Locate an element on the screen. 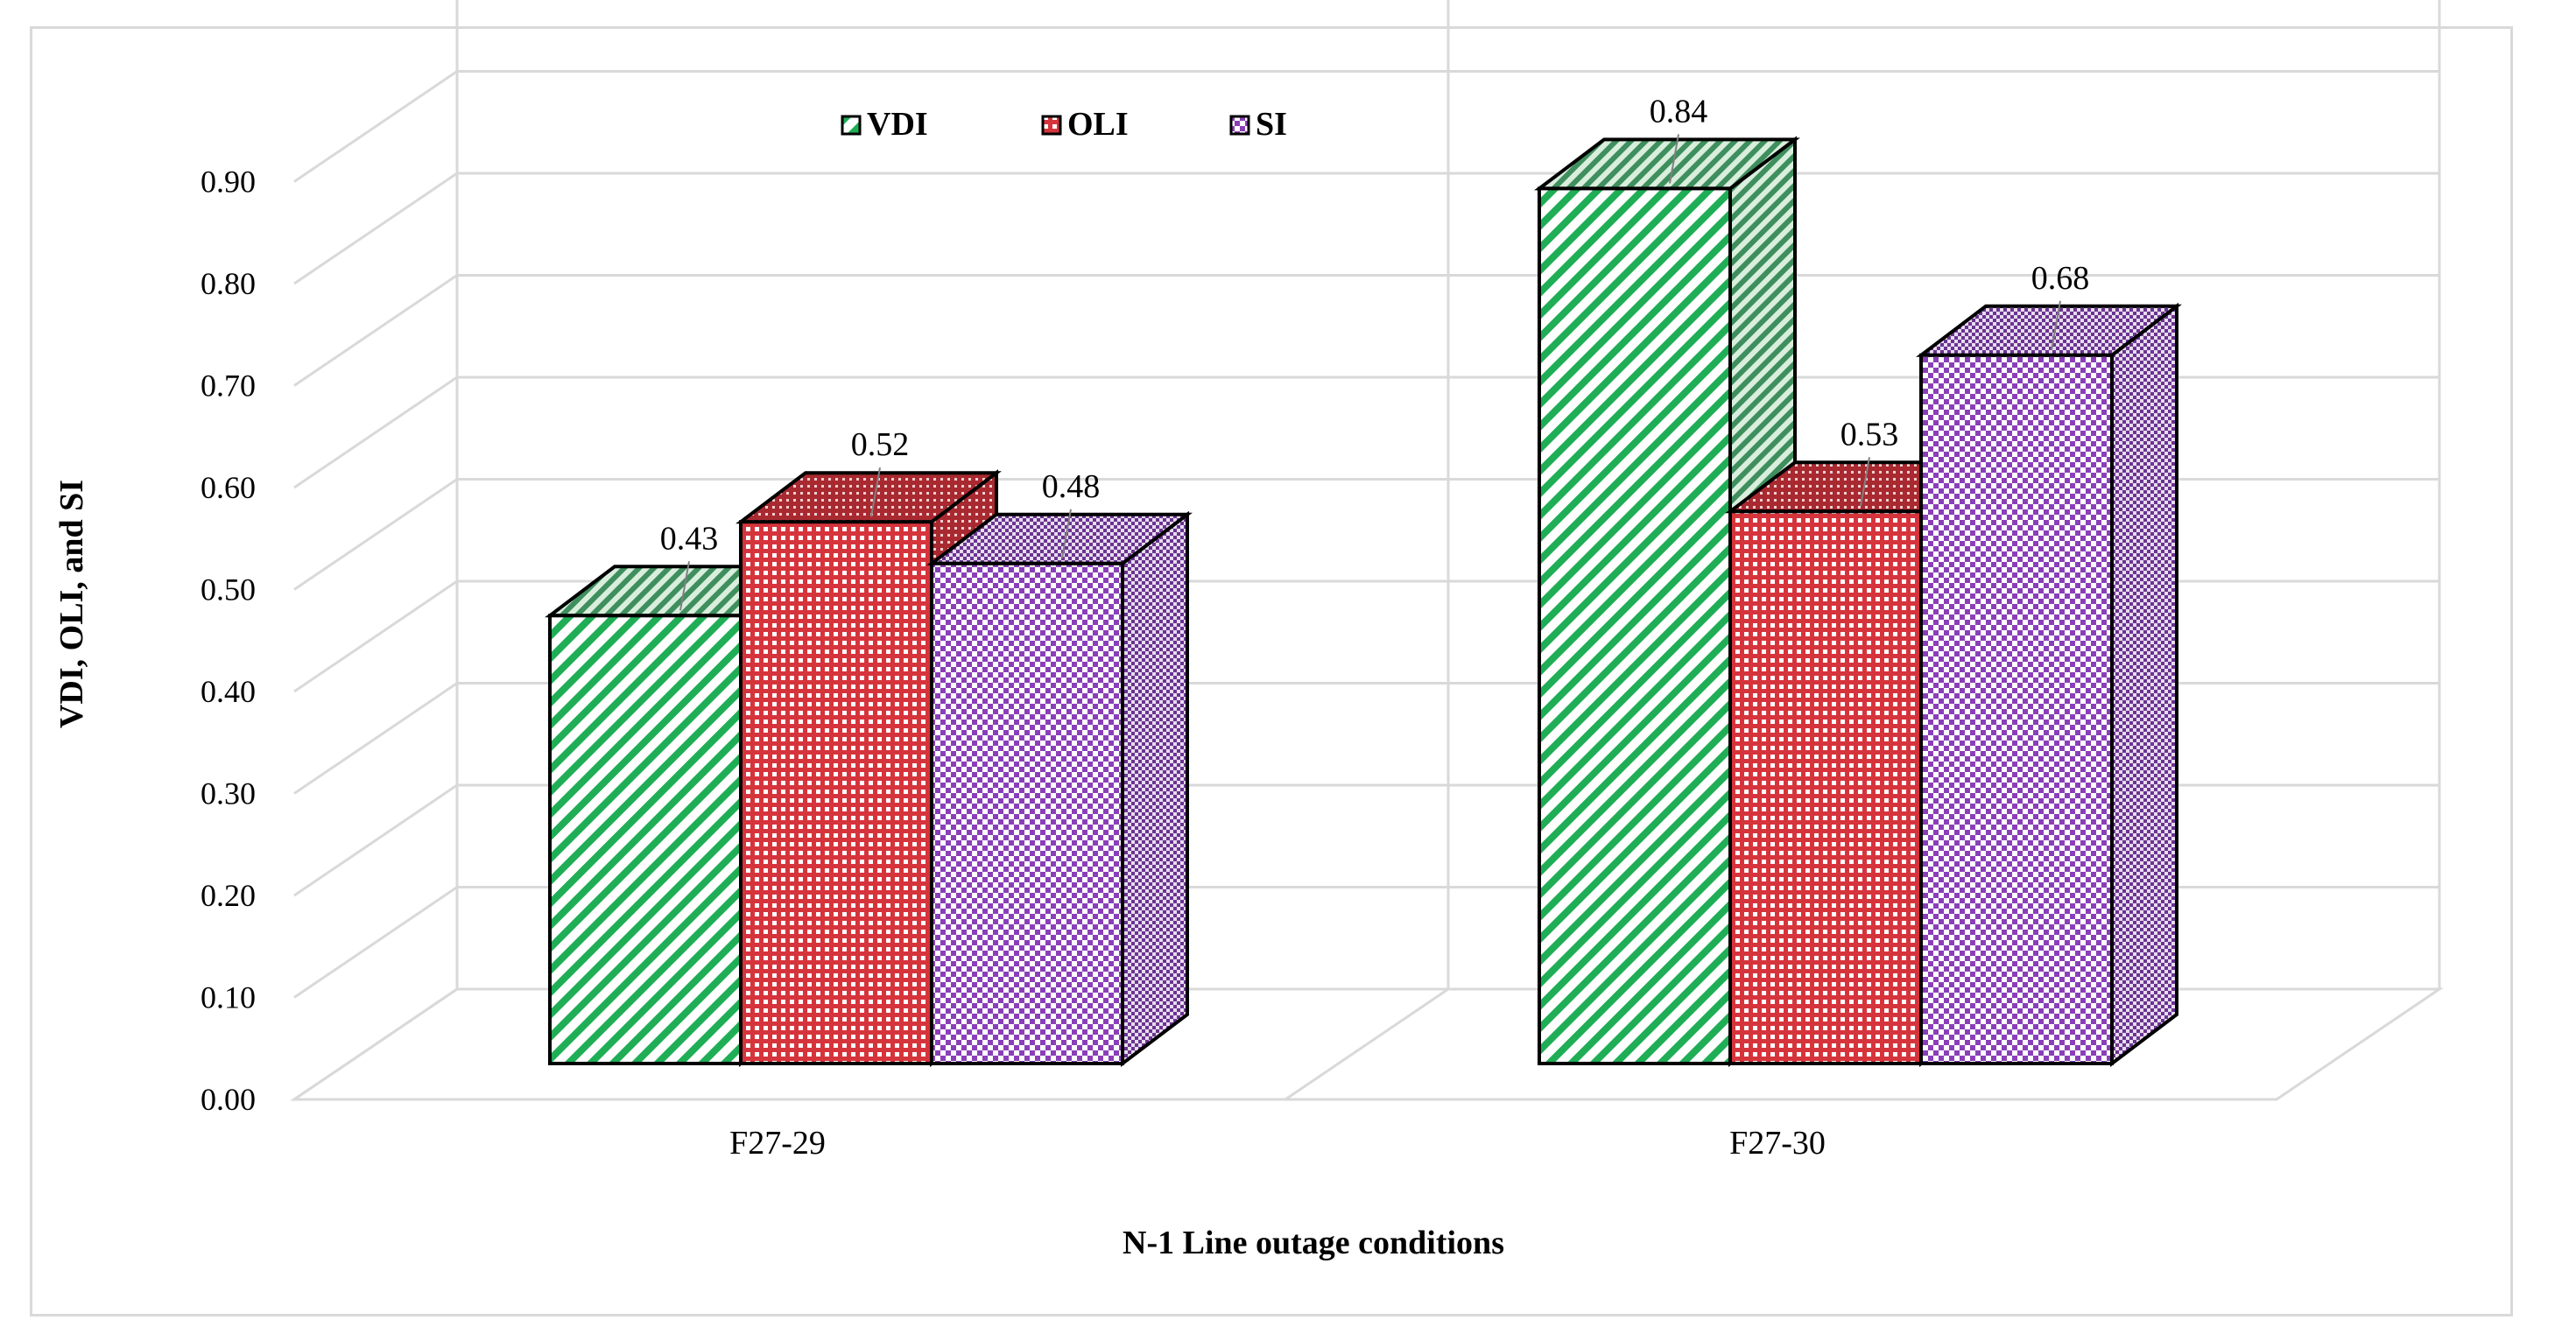 The height and width of the screenshot is (1341, 2576). y-axis-title: VDI, OLI, and SI is located at coordinates (71, 604).